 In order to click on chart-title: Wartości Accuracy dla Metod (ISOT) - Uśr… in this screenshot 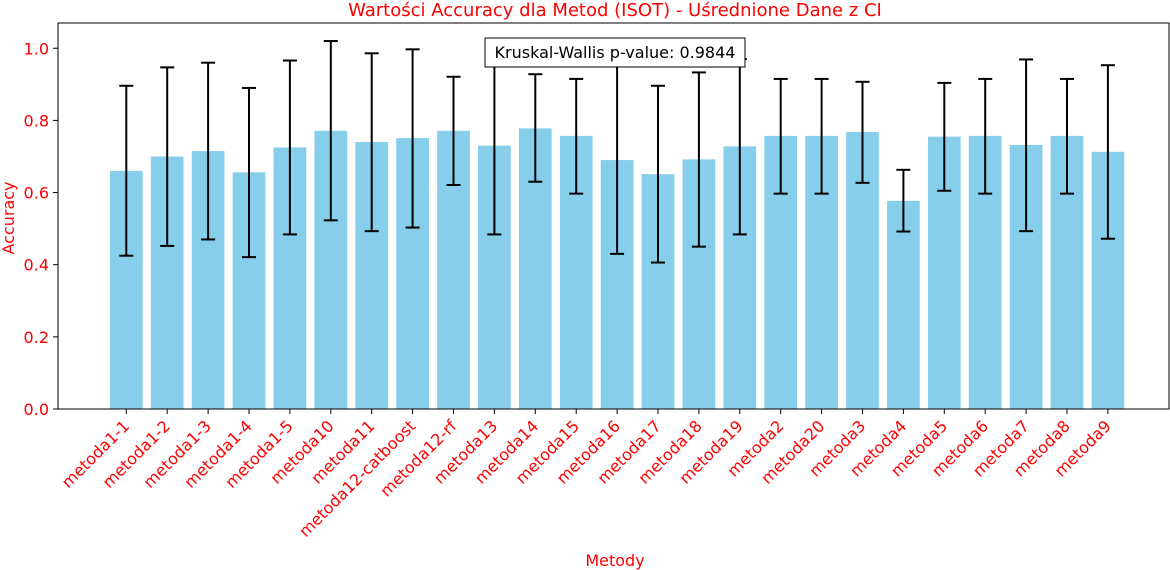, I will do `click(615, 10)`.